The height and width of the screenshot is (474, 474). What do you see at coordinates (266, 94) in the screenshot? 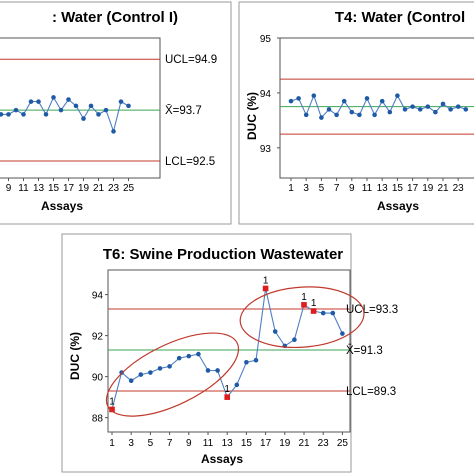
I see `y-tick-label: 94` at bounding box center [266, 94].